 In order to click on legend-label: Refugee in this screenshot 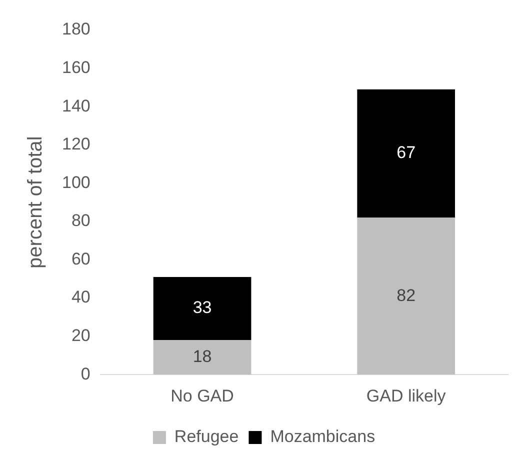, I will do `click(206, 436)`.